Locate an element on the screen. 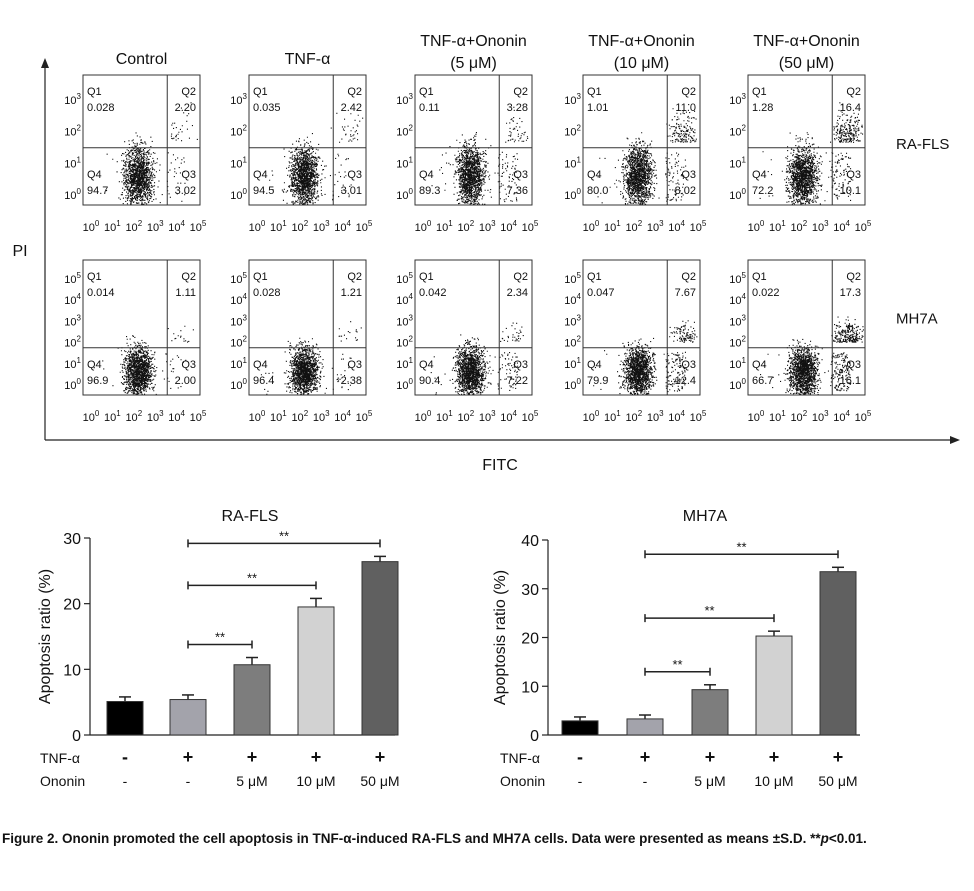  y-tick-label: 30 is located at coordinates (530, 590).